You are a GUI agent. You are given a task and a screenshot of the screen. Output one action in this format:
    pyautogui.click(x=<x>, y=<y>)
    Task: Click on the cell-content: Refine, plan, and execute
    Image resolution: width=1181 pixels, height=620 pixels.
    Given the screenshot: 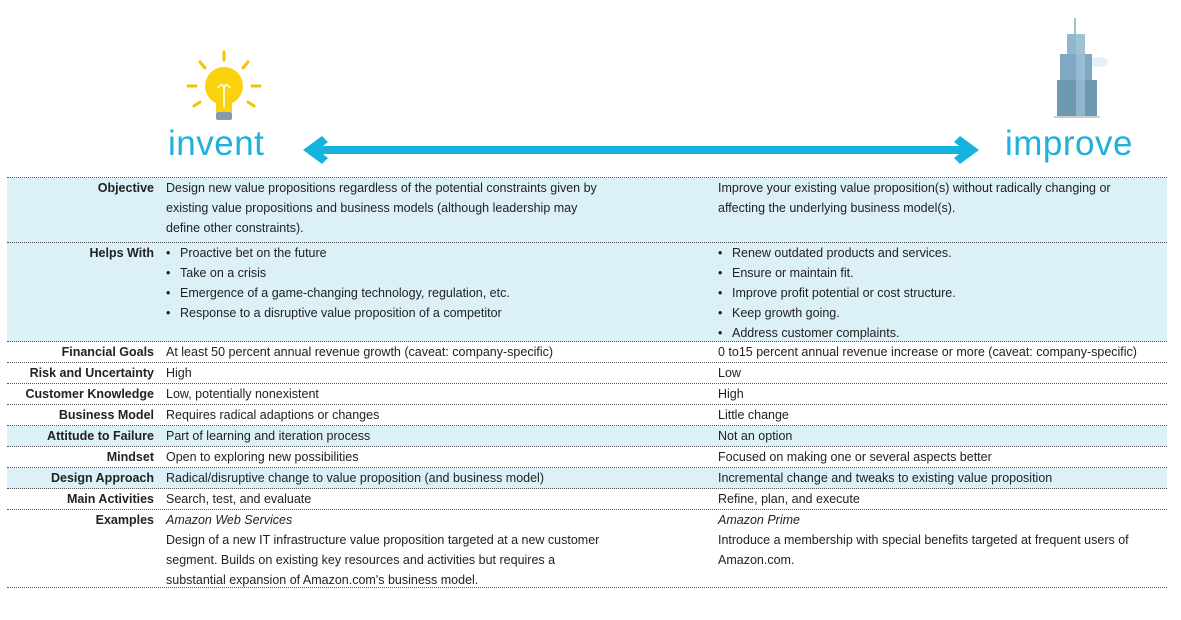 What is the action you would take?
    pyautogui.click(x=933, y=499)
    